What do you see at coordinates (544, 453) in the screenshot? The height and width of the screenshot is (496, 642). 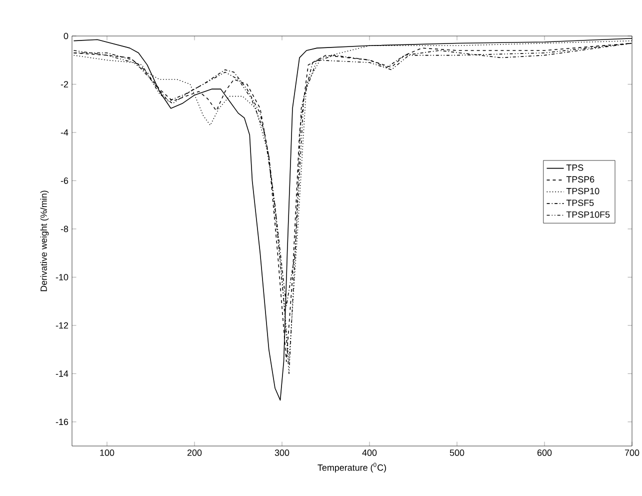 I see `x-tick-label: 600` at bounding box center [544, 453].